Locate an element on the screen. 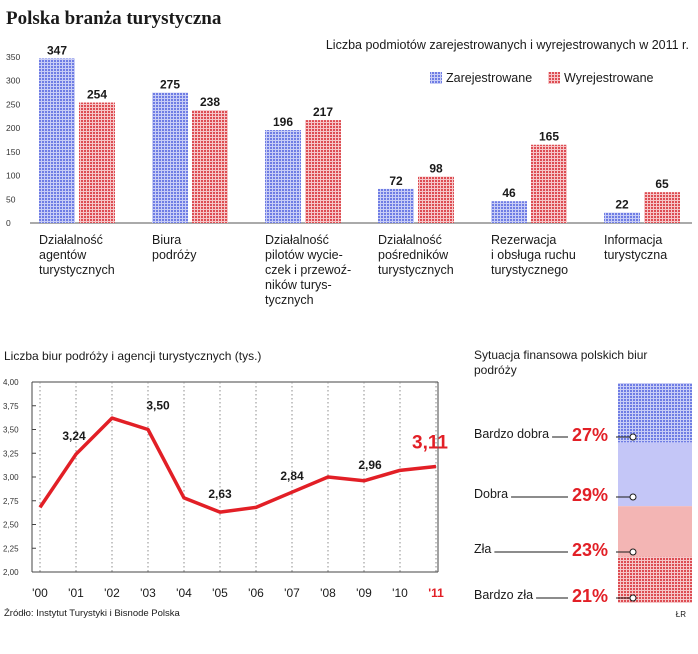 The width and height of the screenshot is (698, 654). line-y-tick-label: 2,25 is located at coordinates (11, 548).